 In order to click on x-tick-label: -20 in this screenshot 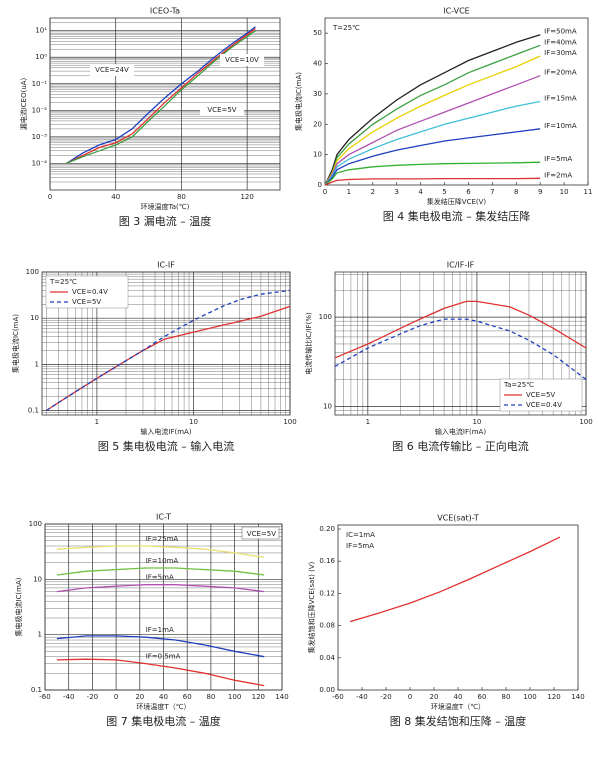, I will do `click(385, 697)`.